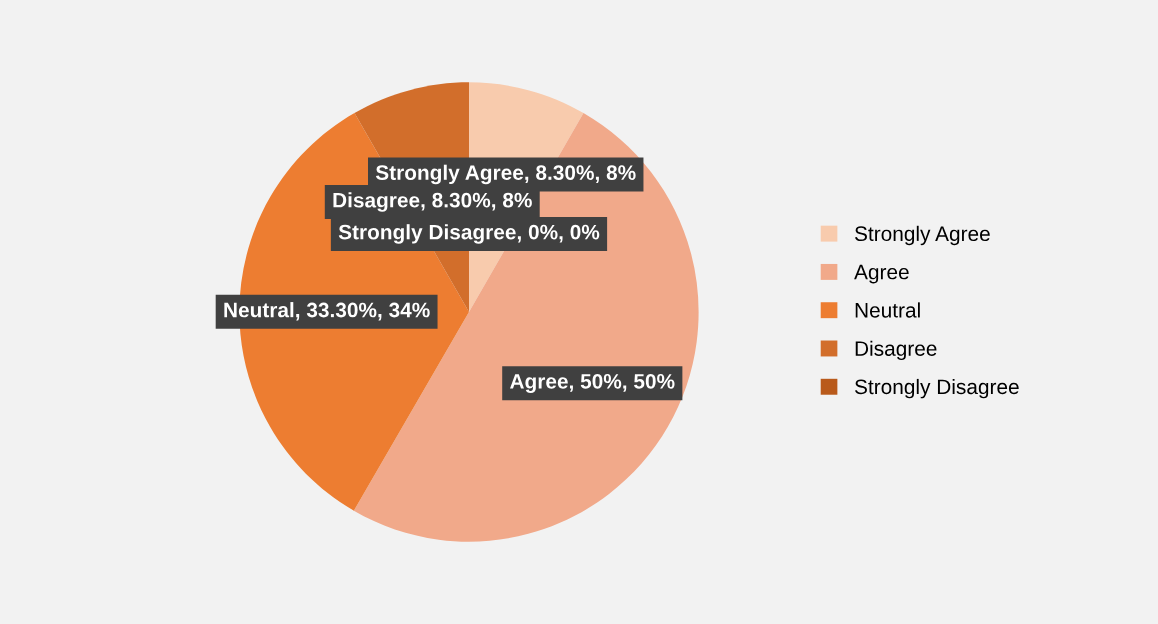  What do you see at coordinates (922, 235) in the screenshot?
I see `legend-label: Strongly Agree` at bounding box center [922, 235].